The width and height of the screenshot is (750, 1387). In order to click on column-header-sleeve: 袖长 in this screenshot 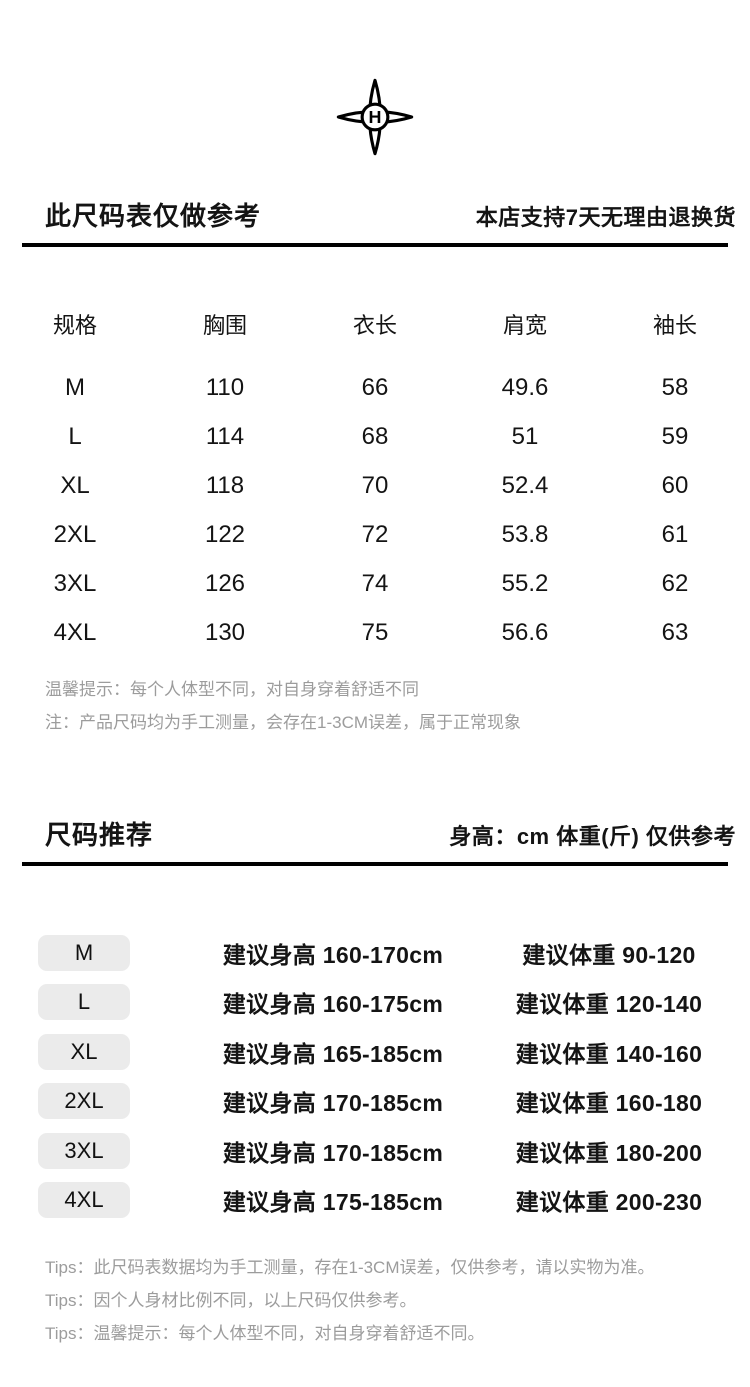, I will do `click(674, 325)`.